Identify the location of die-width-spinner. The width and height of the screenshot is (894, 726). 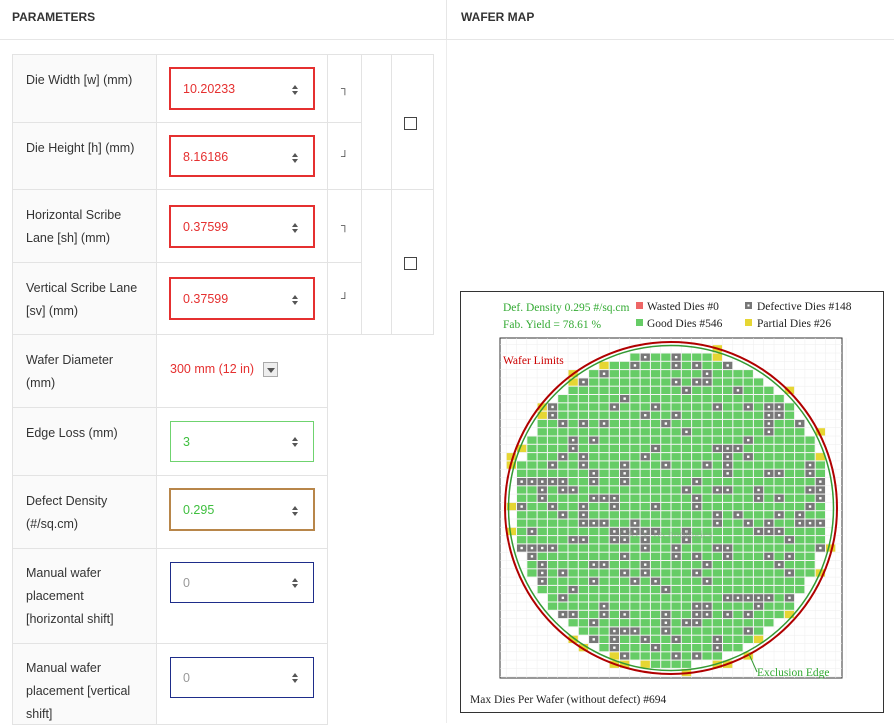
(295, 90).